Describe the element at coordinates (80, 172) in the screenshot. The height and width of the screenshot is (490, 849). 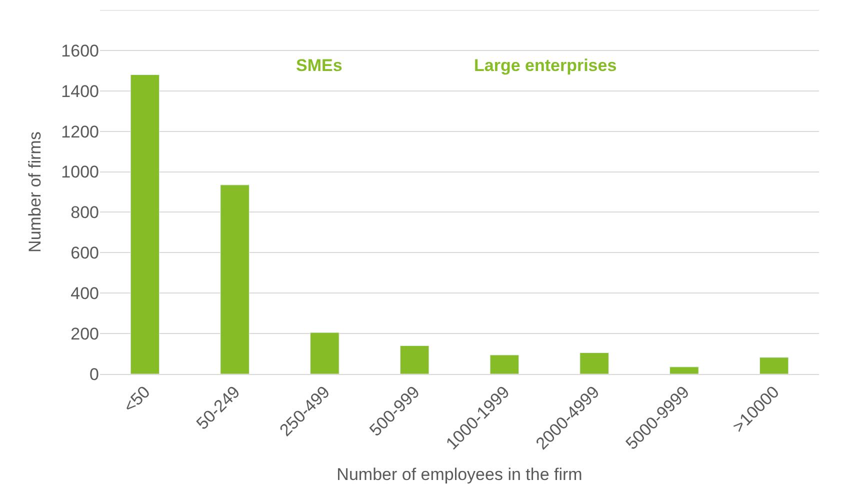
I see `y-tick-label: 1000` at that location.